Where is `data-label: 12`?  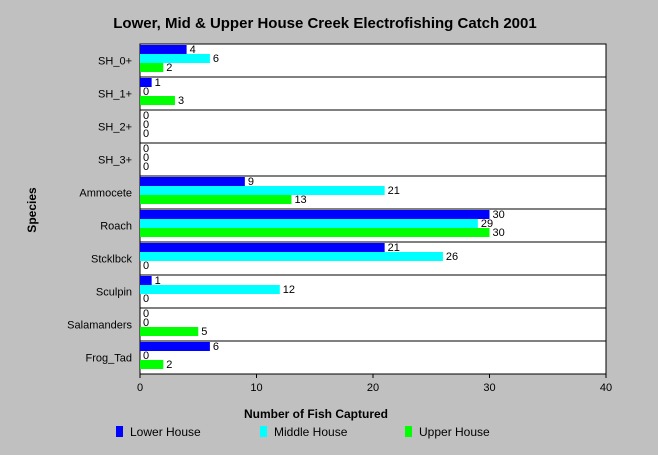 data-label: 12 is located at coordinates (289, 290).